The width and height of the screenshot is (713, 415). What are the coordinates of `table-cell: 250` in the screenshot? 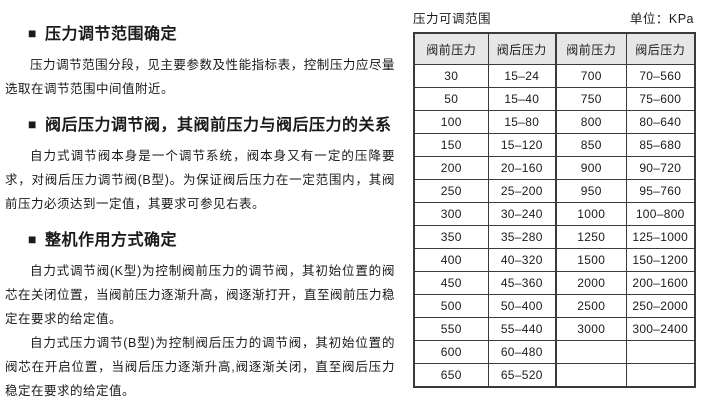 It's located at (451, 191).